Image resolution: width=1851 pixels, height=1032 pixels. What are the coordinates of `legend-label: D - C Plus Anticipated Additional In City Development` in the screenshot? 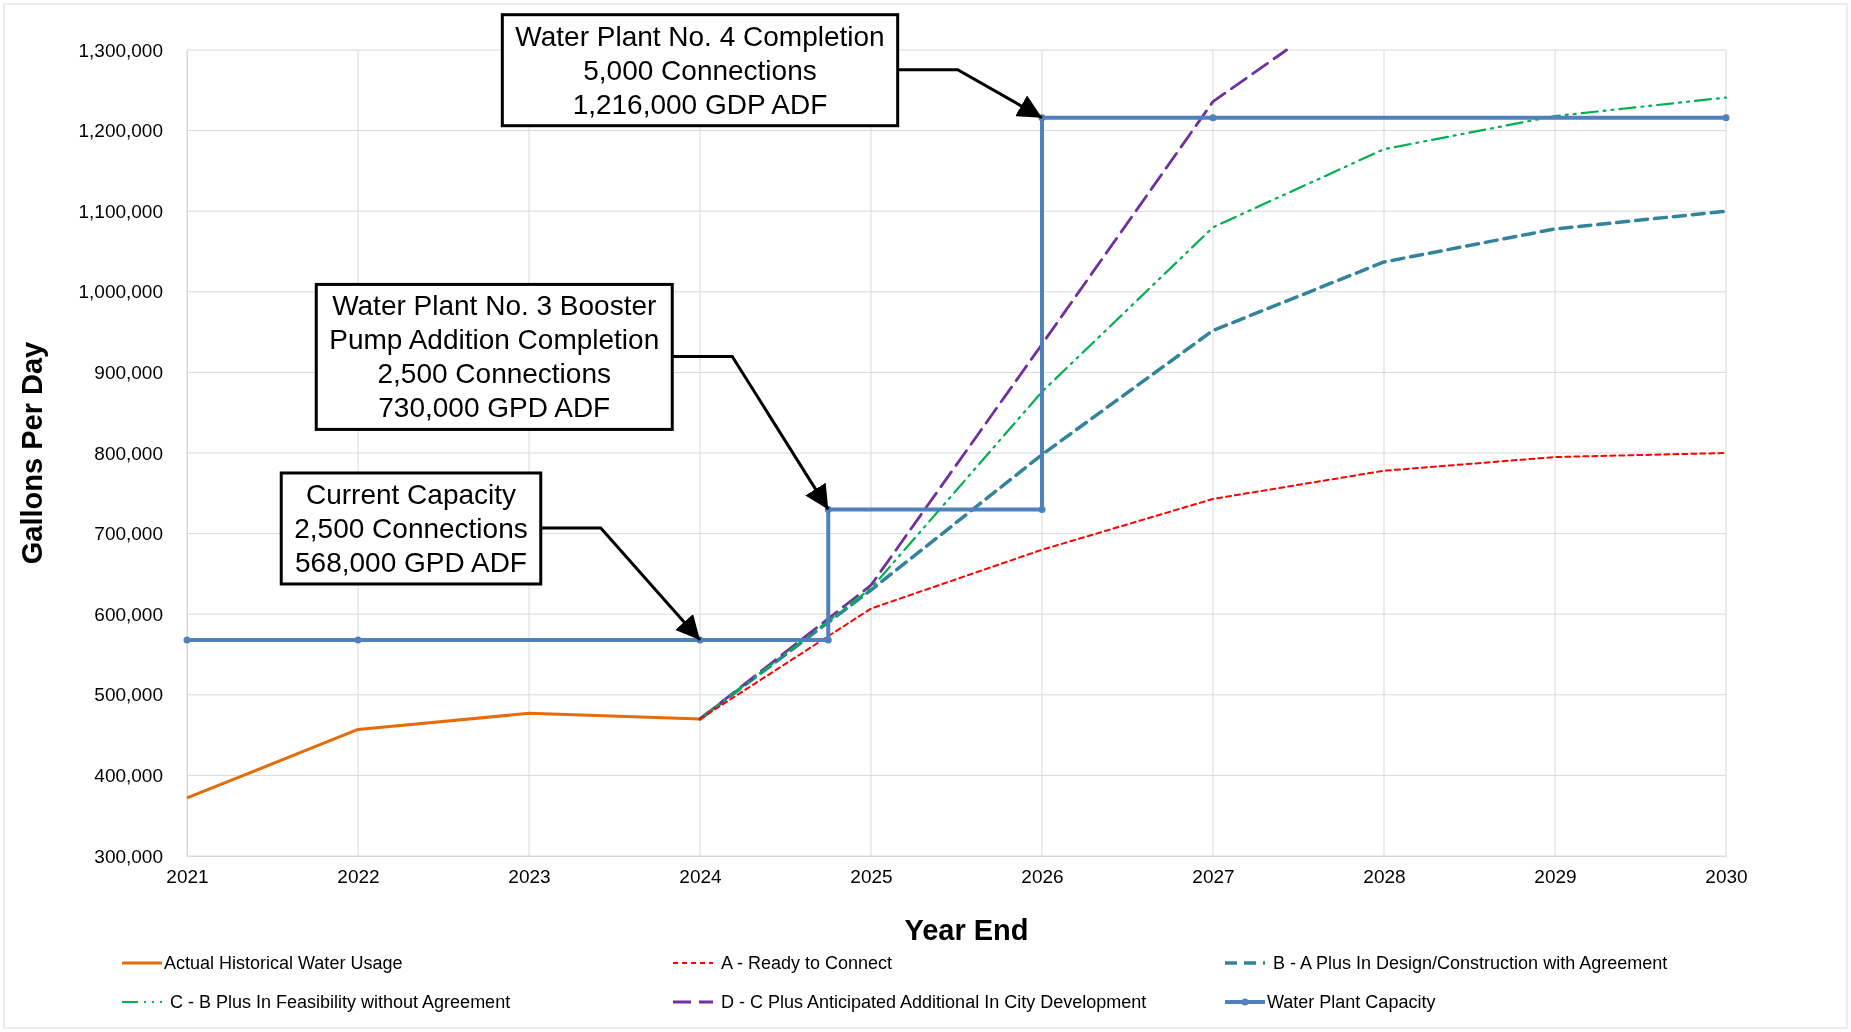 It's located at (934, 1002).